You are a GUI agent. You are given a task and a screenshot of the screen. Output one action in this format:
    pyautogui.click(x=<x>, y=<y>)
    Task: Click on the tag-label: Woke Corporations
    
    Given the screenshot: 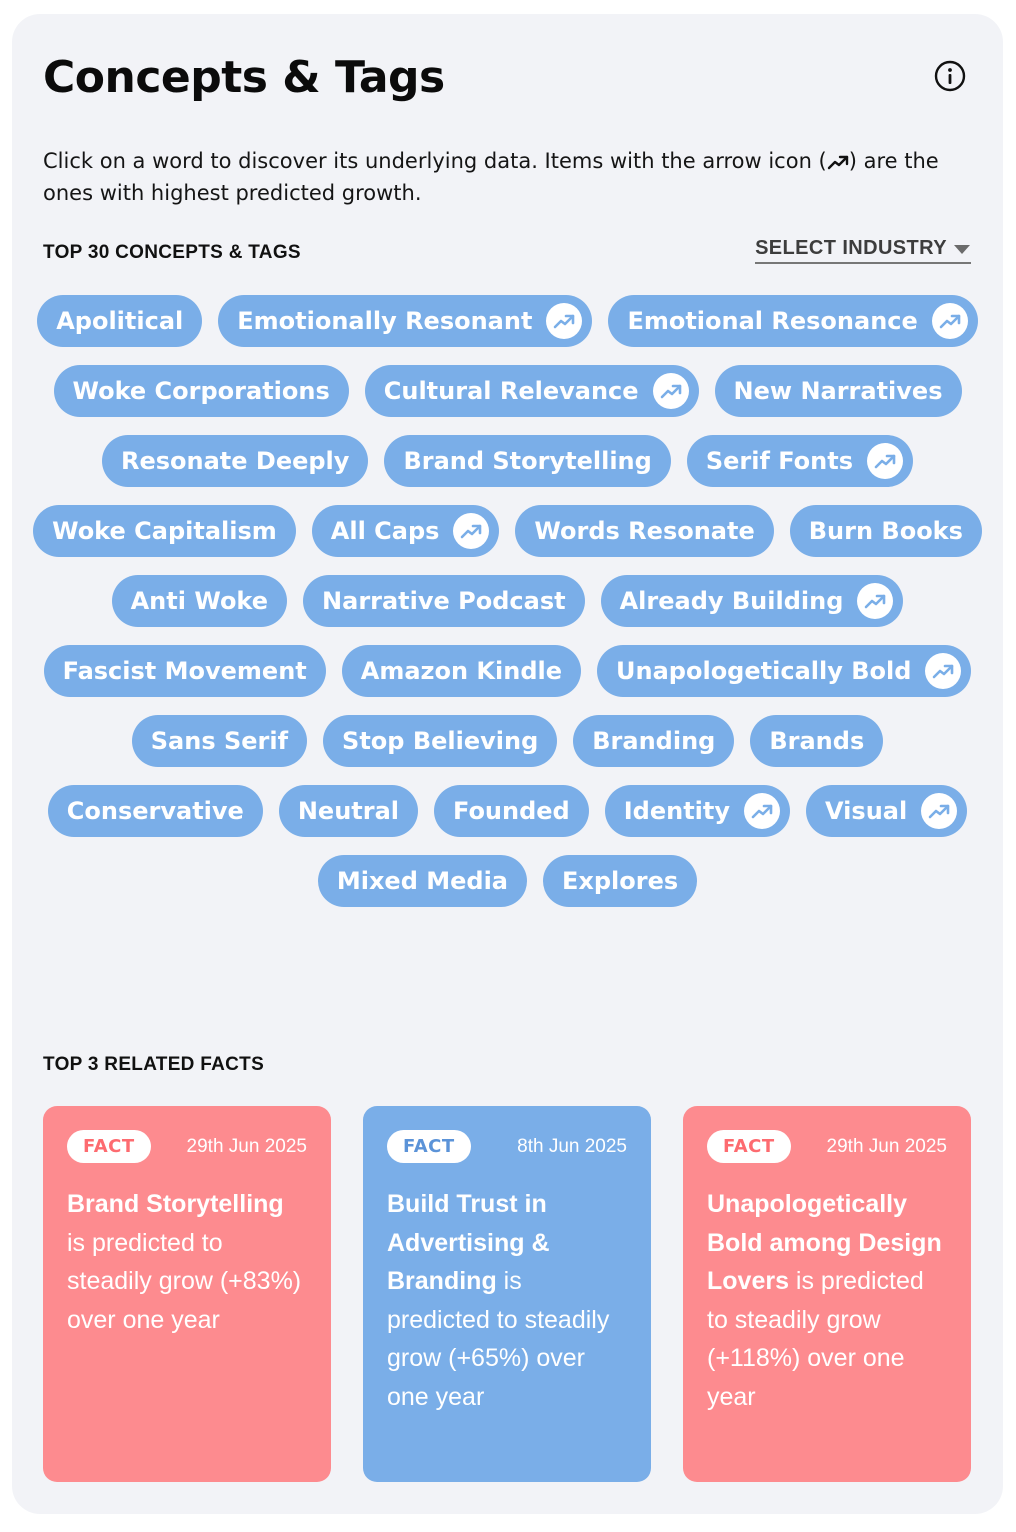 What is the action you would take?
    pyautogui.click(x=201, y=391)
    